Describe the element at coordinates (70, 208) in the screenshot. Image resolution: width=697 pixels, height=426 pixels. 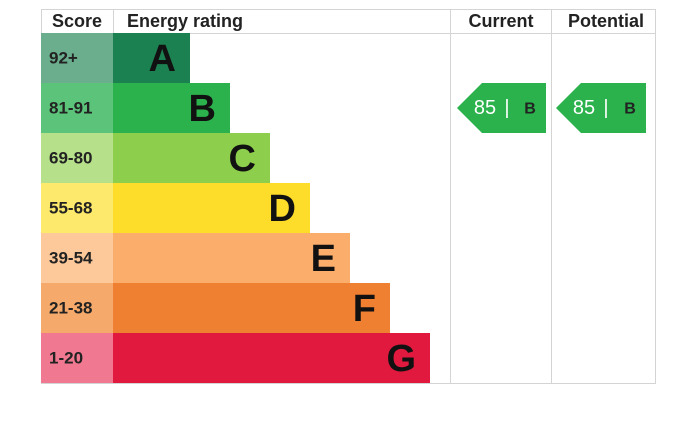
I see `score-label: 55-68` at that location.